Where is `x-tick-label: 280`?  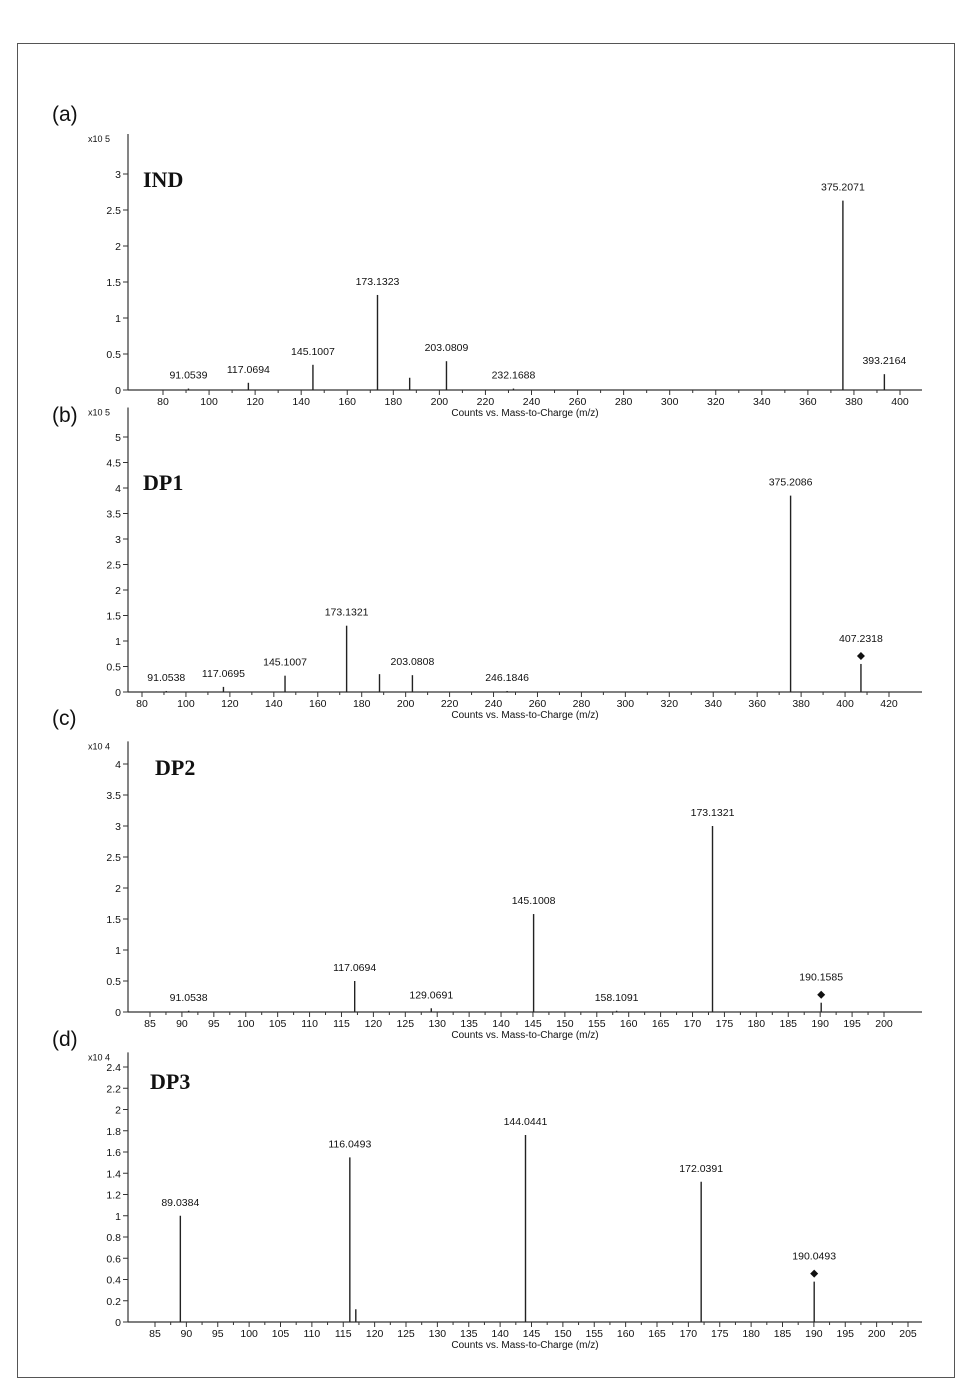
x-tick-label: 280 is located at coordinates (624, 402).